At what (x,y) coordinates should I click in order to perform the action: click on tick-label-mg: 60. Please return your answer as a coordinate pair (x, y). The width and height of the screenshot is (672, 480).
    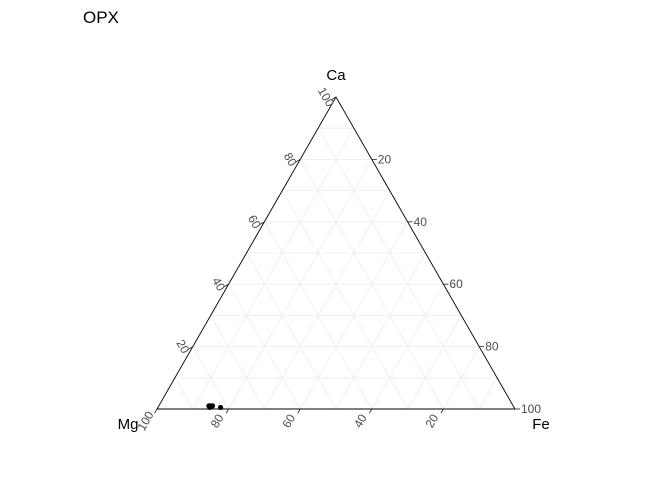
    Looking at the image, I should click on (288, 420).